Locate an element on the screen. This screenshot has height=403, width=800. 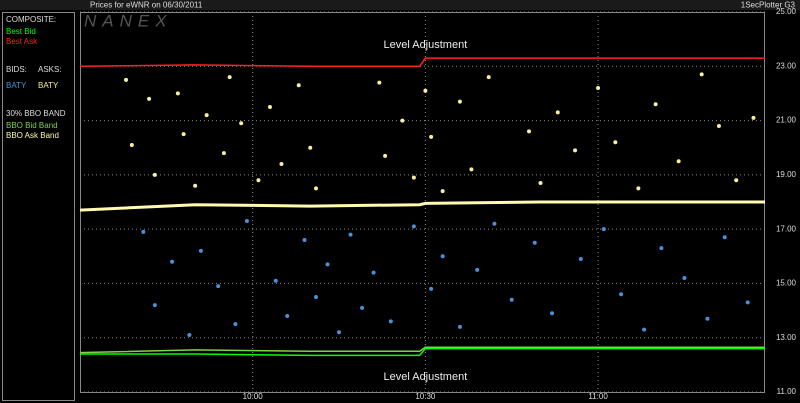
y-tick-label: 11.00 is located at coordinates (787, 391).